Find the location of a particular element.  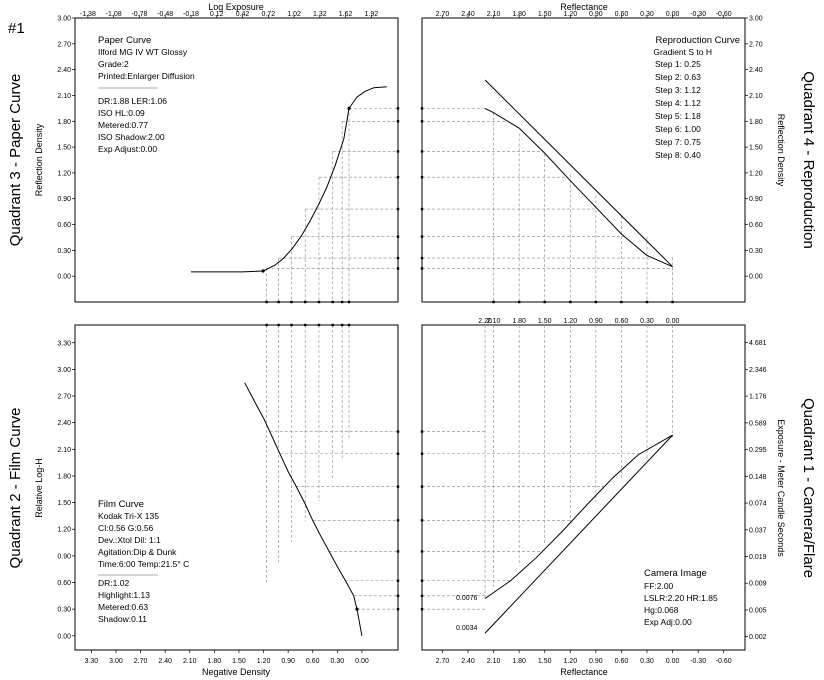

q4-y-tick-label: 2.40 is located at coordinates (756, 70).